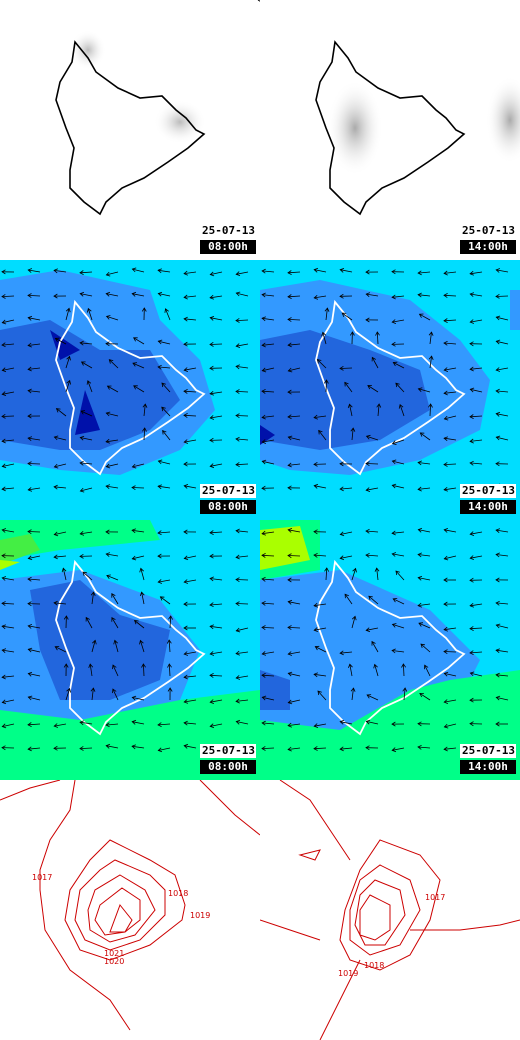  I want to click on date-label: 25-07-13, so click(228, 751).